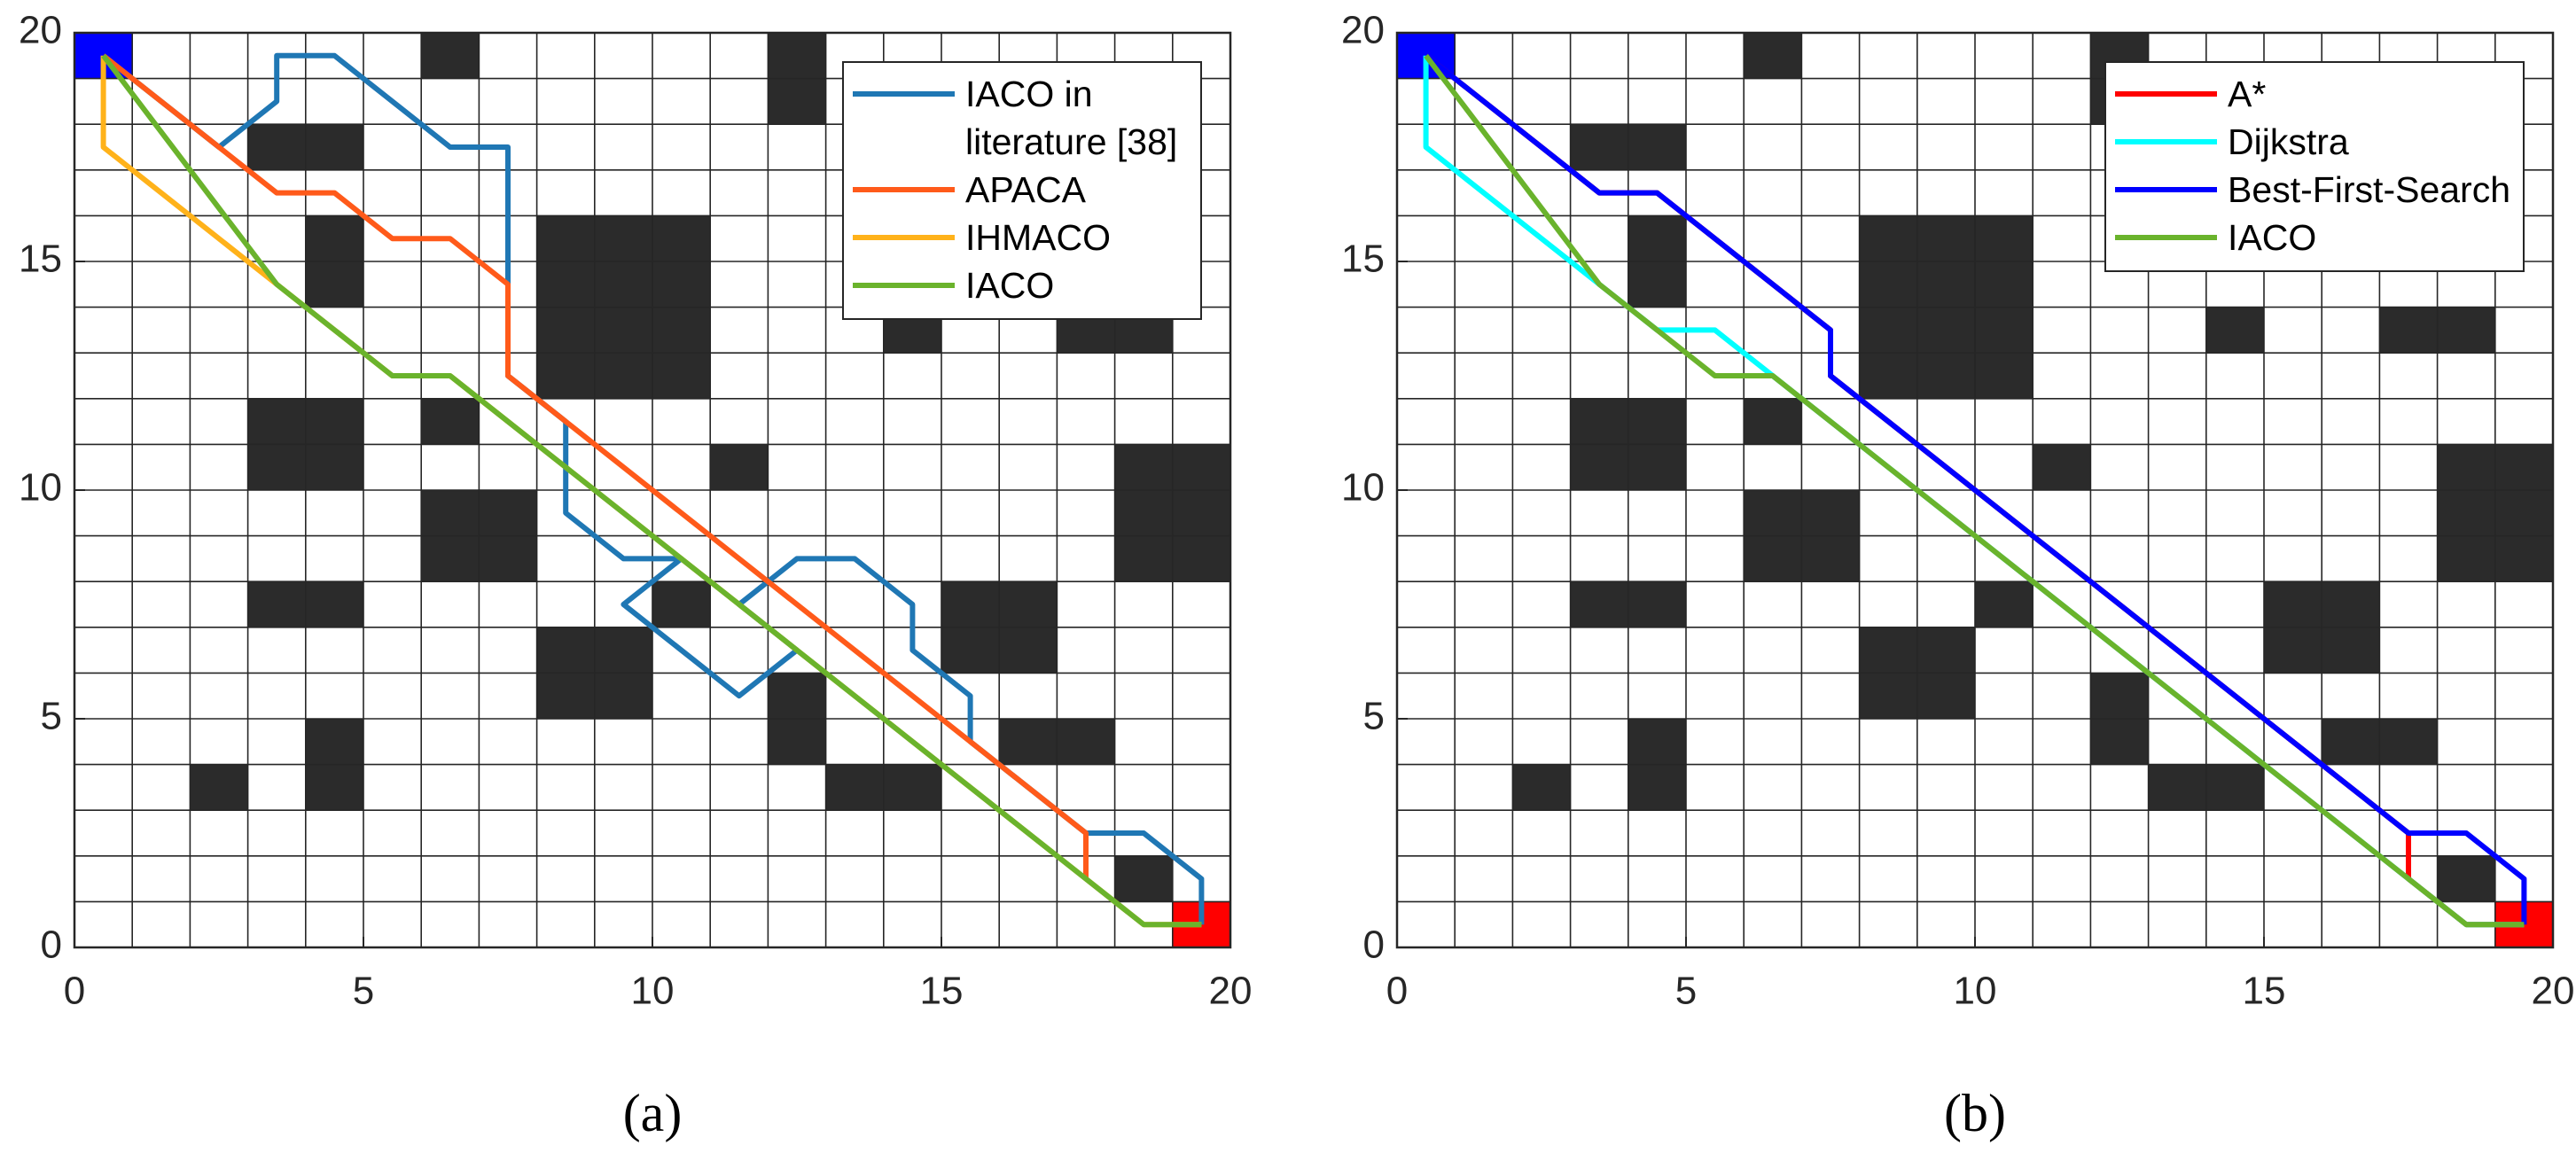  What do you see at coordinates (2264, 991) in the screenshot?
I see `x-tick-label: 15` at bounding box center [2264, 991].